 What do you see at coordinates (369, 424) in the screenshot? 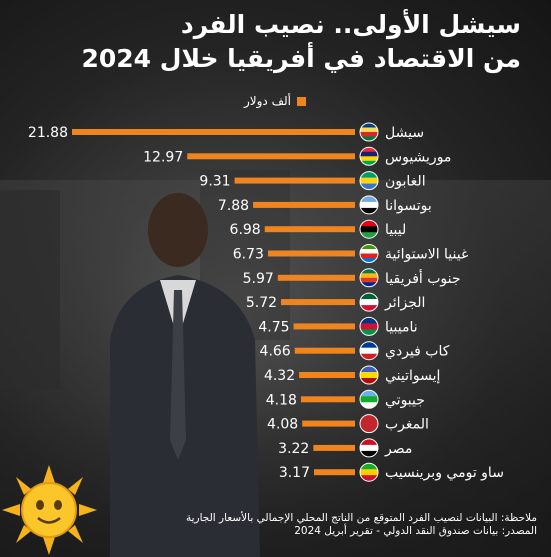
I see `morocco-flag-icon` at bounding box center [369, 424].